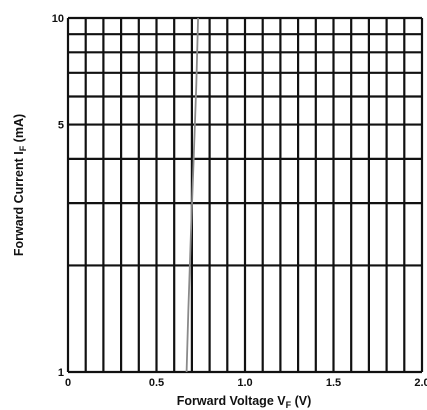  Describe the element at coordinates (420, 383) in the screenshot. I see `x-tick-label: 2.0` at that location.